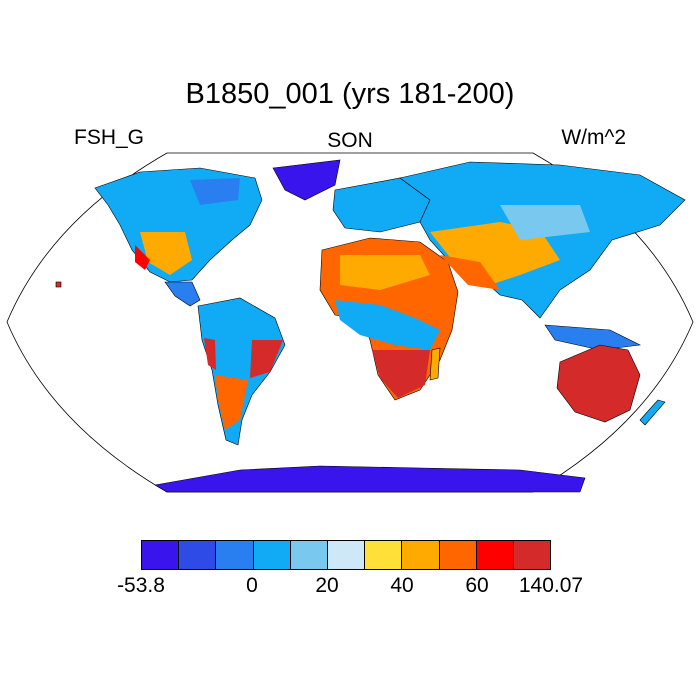 This screenshot has height=700, width=700. What do you see at coordinates (241, 371) in the screenshot?
I see `south-america` at bounding box center [241, 371].